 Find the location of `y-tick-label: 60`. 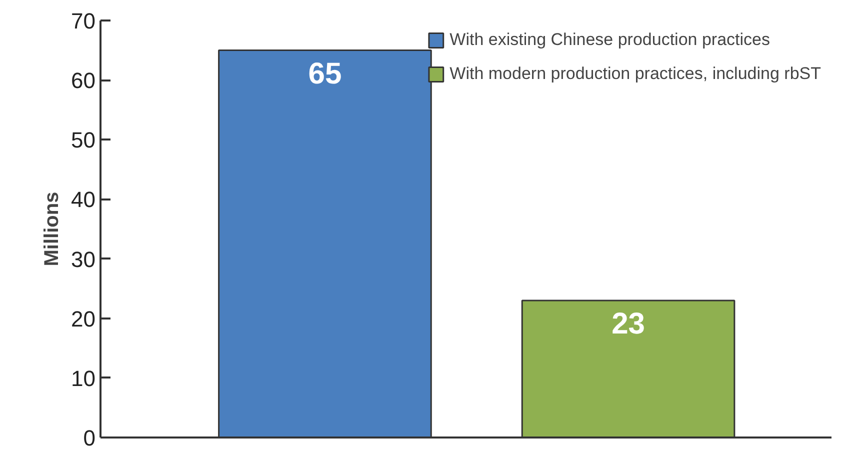

y-tick-label: 60 is located at coordinates (83, 81).